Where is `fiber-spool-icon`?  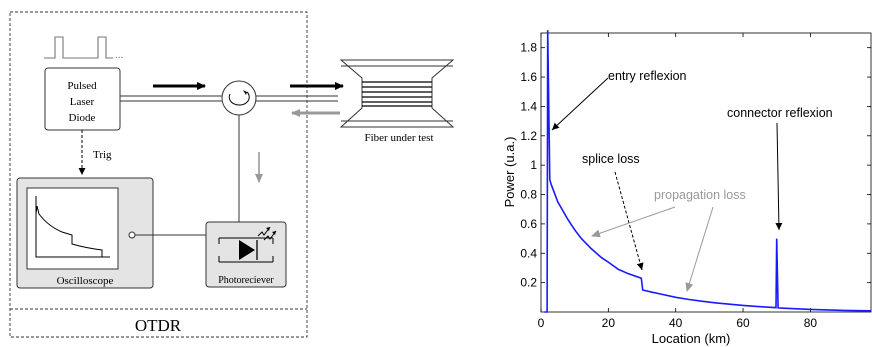
fiber-spool-icon is located at coordinates (397, 93).